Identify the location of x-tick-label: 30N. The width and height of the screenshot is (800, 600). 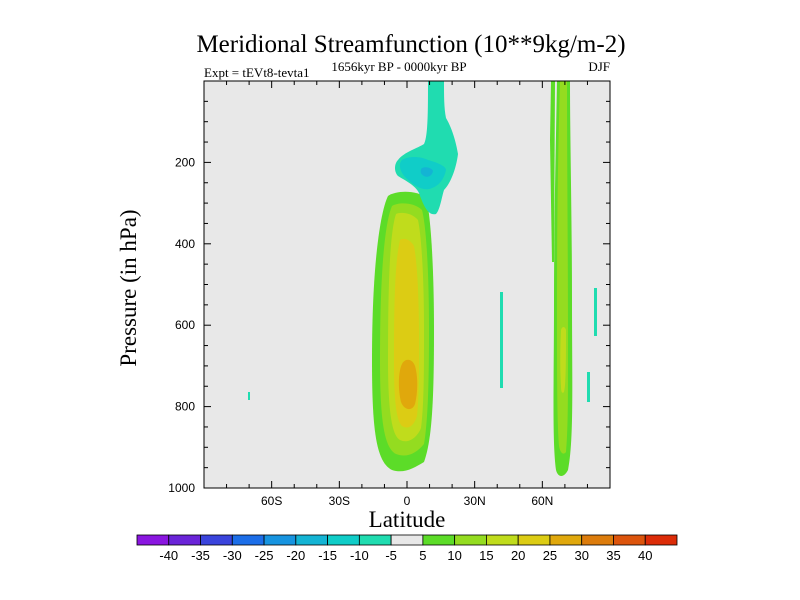
(475, 501).